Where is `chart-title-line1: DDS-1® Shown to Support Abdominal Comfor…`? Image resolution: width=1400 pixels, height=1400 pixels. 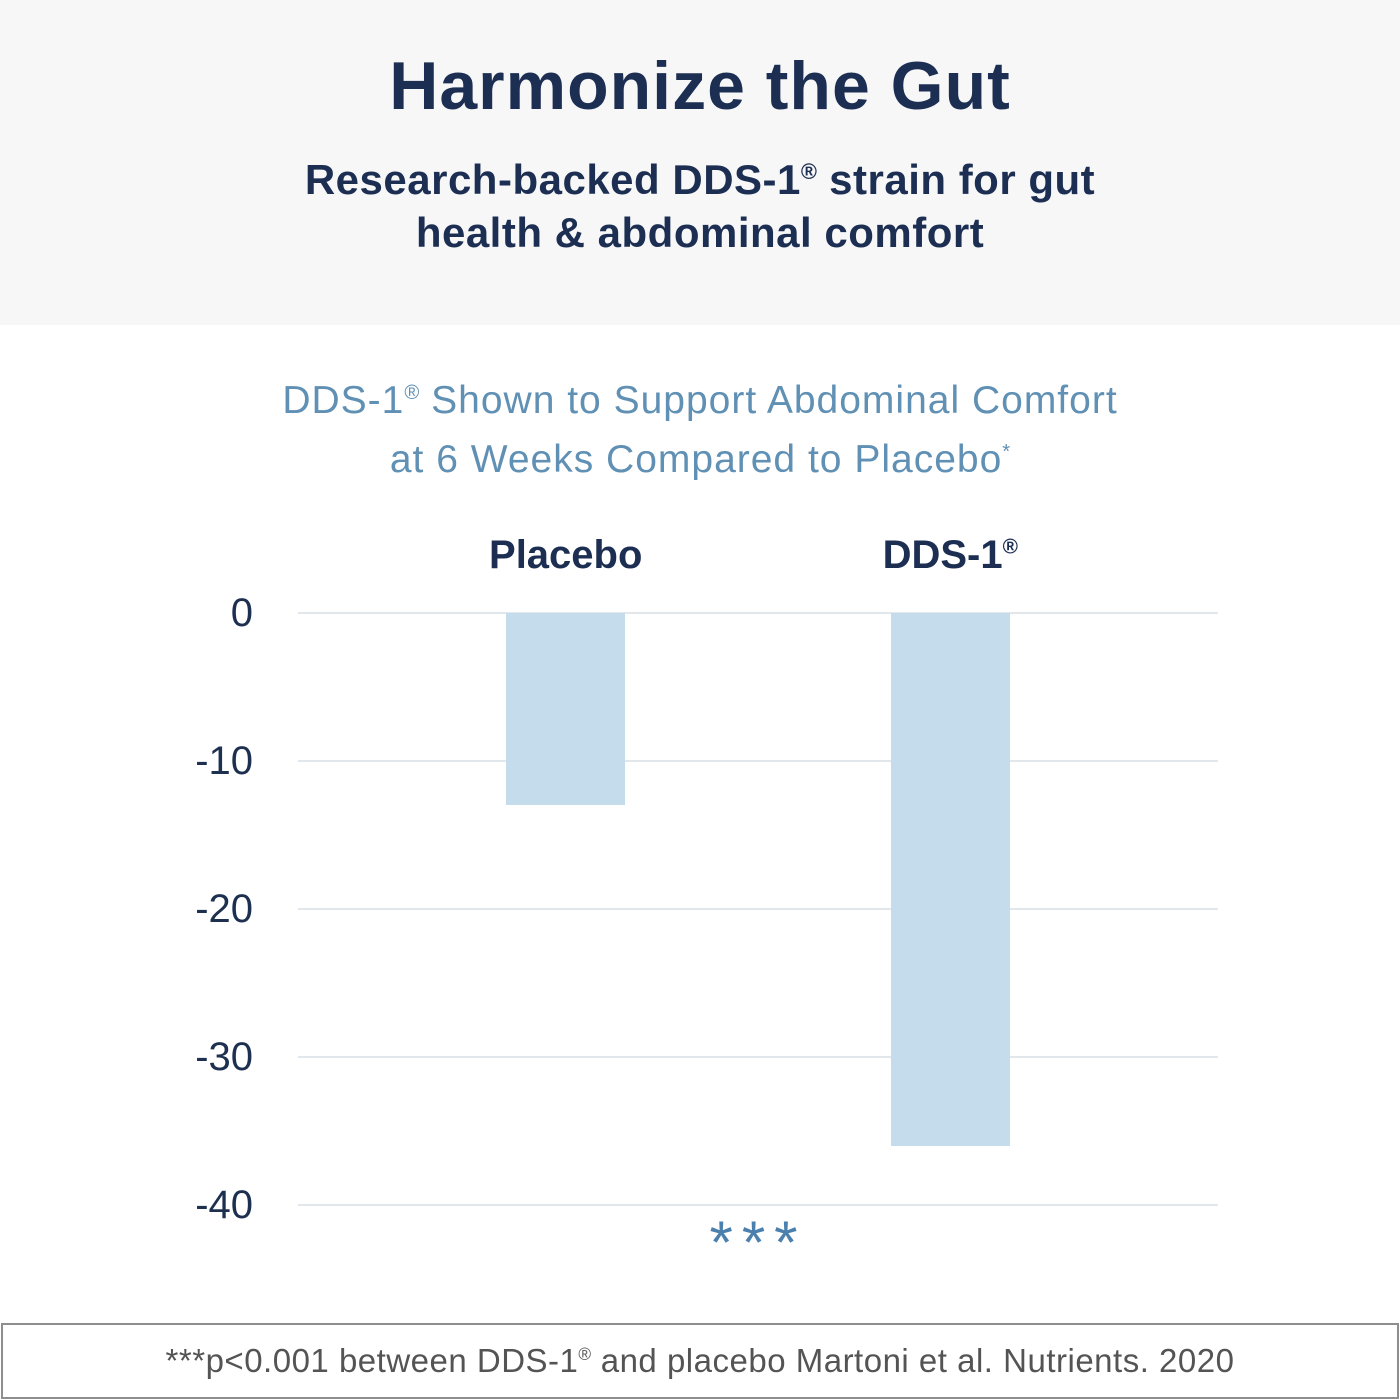
chart-title-line1: DDS-1® Shown to Support Abdominal Comfor… is located at coordinates (700, 401).